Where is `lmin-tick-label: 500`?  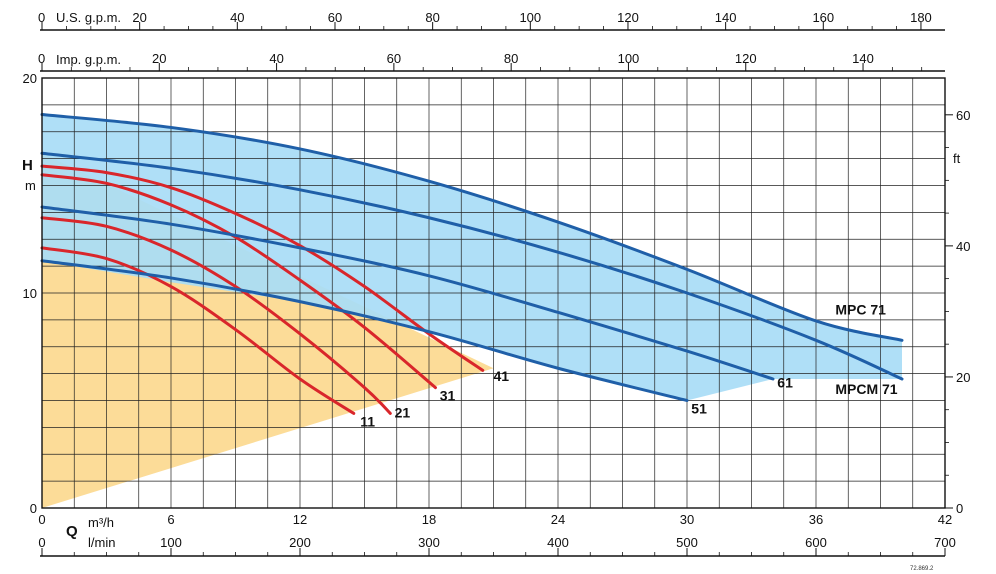
lmin-tick-label: 500 is located at coordinates (687, 542).